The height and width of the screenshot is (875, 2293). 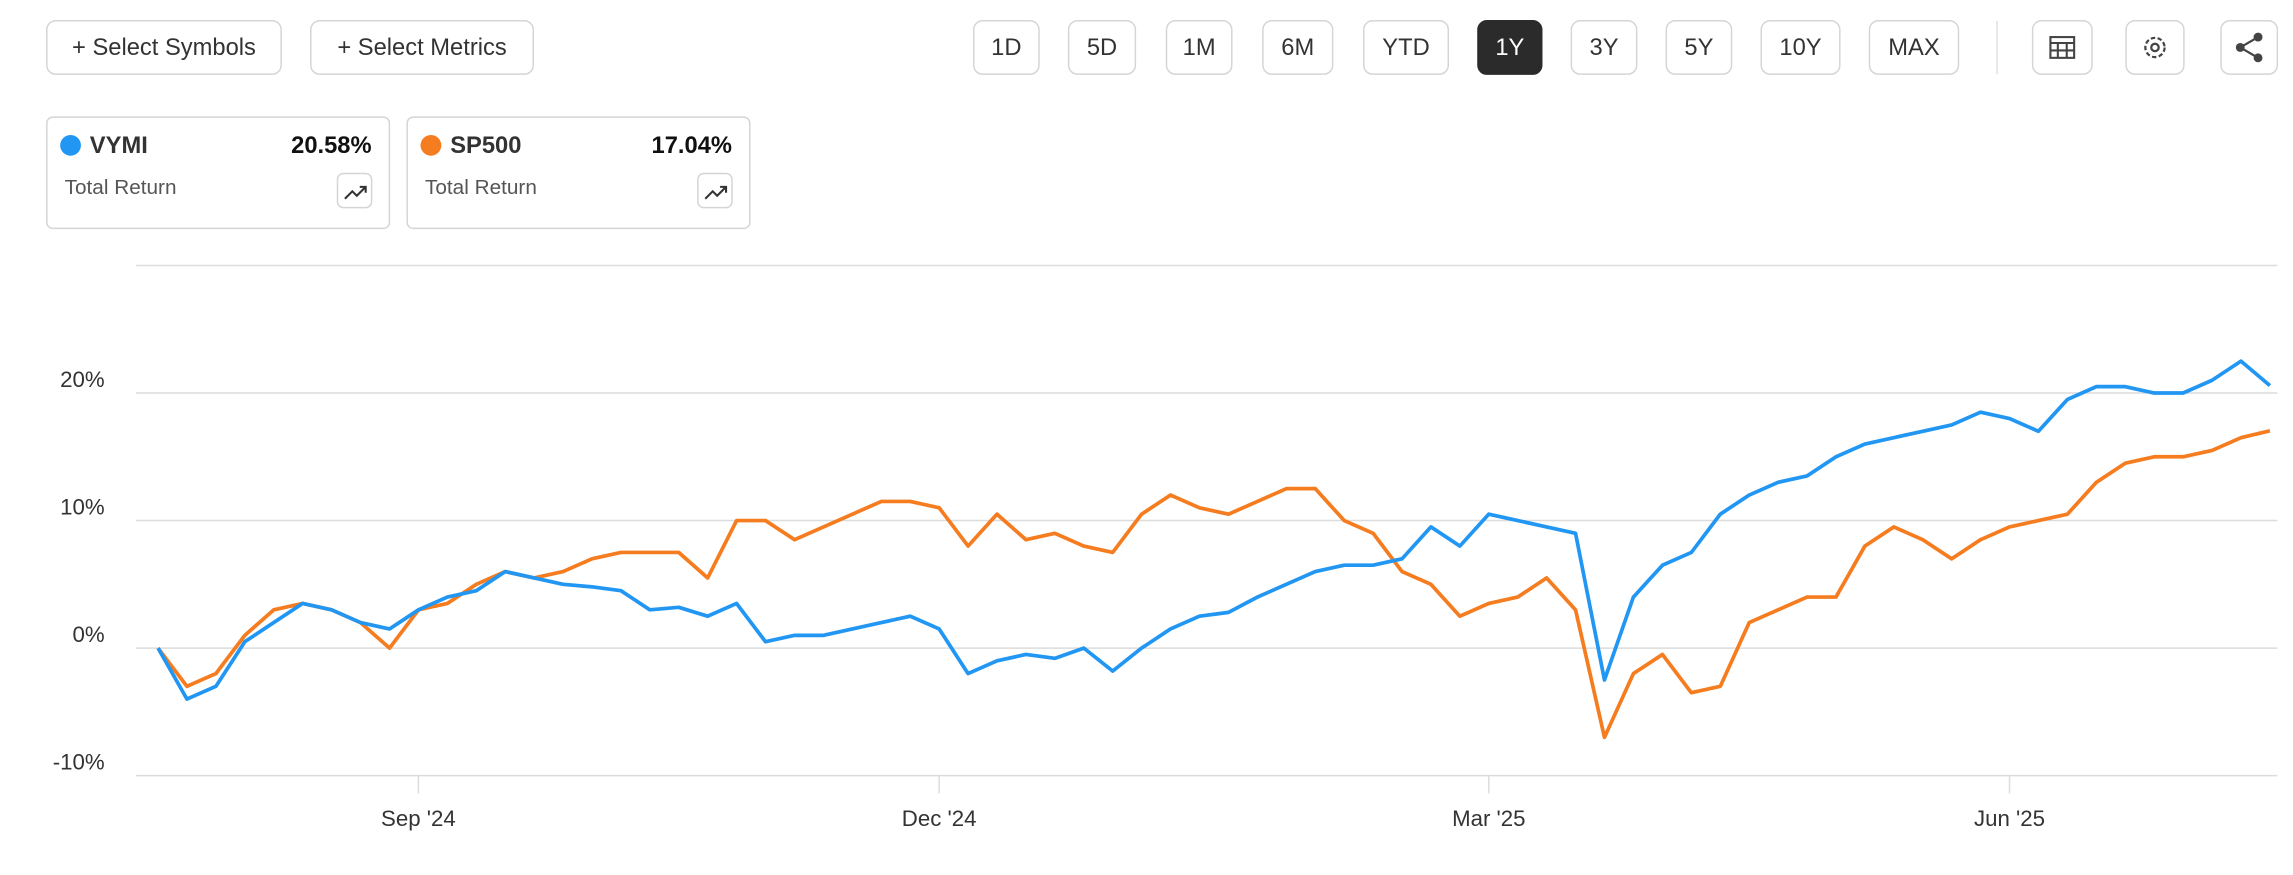 I want to click on select-symbols-button, so click(x=164, y=47).